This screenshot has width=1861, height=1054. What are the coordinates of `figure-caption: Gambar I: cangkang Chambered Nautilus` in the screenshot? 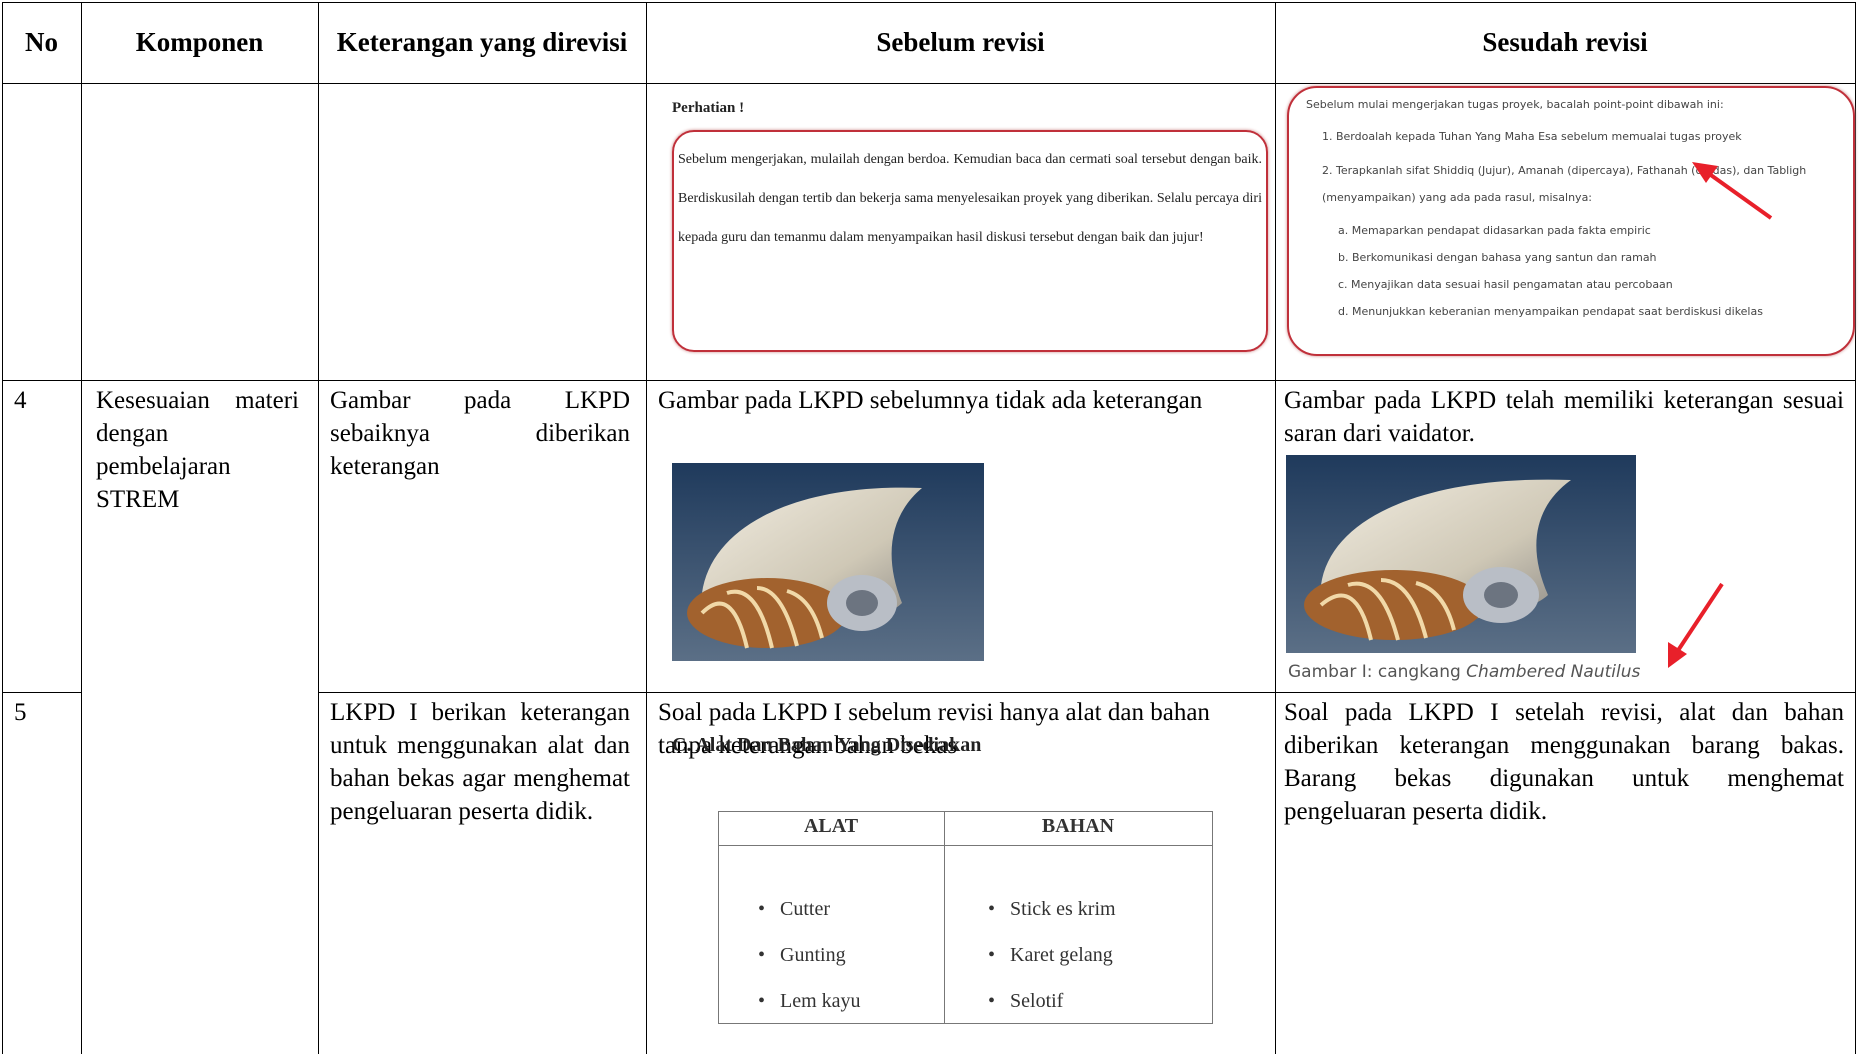 It's located at (1464, 672).